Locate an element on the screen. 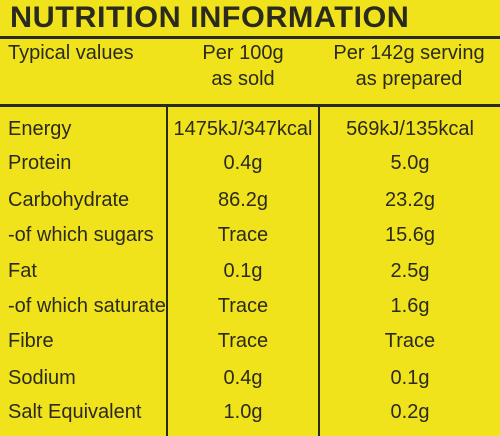 The height and width of the screenshot is (436, 500). nutrient-name: Protein is located at coordinates (40, 163).